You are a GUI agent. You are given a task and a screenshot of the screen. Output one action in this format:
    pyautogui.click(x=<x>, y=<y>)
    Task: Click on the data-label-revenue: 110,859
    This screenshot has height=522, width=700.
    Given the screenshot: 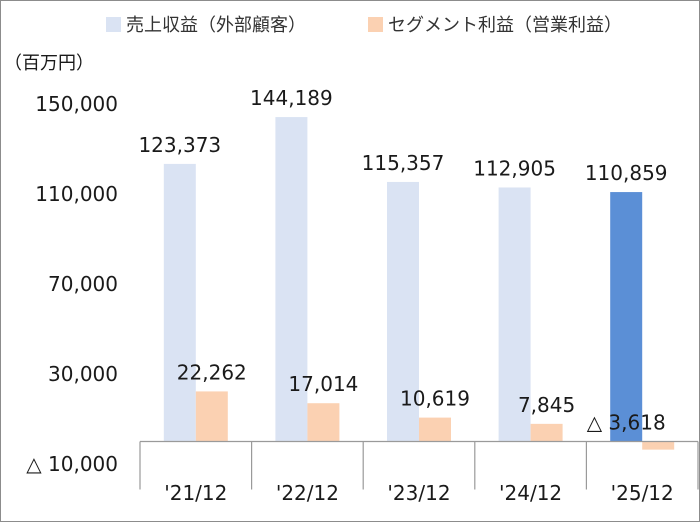 What is the action you would take?
    pyautogui.click(x=626, y=173)
    